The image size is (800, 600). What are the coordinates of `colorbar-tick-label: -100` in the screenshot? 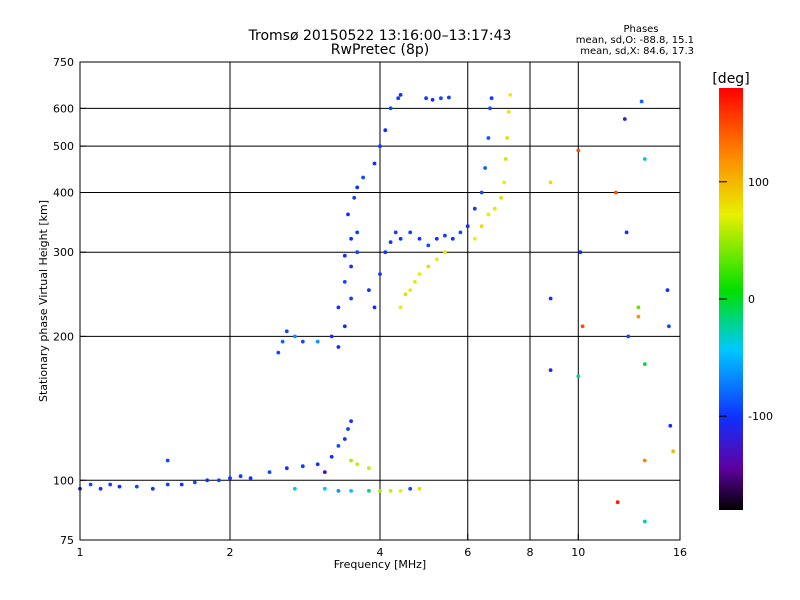 It's located at (760, 416).